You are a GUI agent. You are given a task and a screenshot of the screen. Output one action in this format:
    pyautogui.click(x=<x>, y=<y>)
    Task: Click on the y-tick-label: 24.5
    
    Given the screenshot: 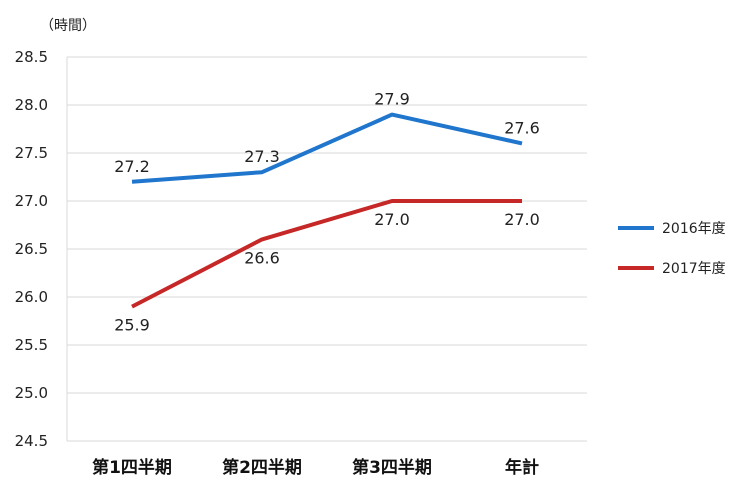 What is the action you would take?
    pyautogui.click(x=31, y=441)
    